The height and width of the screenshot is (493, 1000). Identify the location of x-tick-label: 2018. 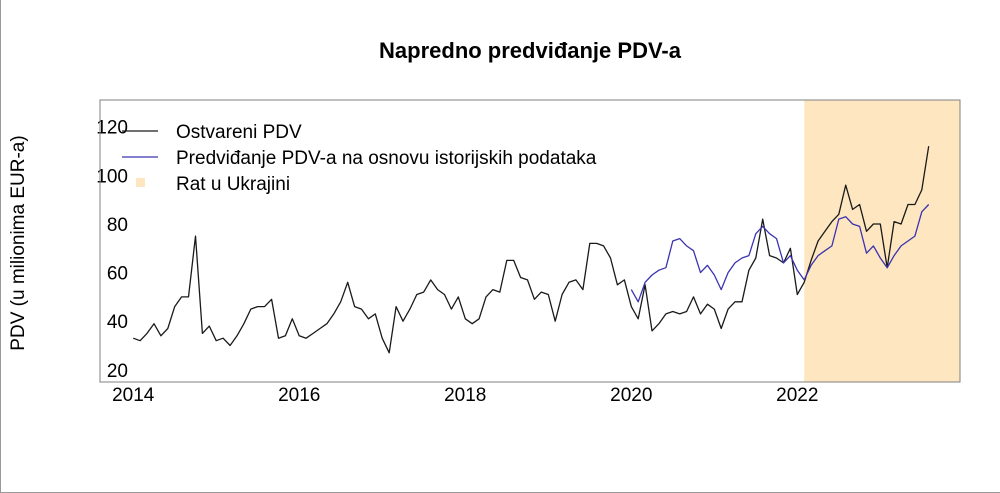
(465, 395).